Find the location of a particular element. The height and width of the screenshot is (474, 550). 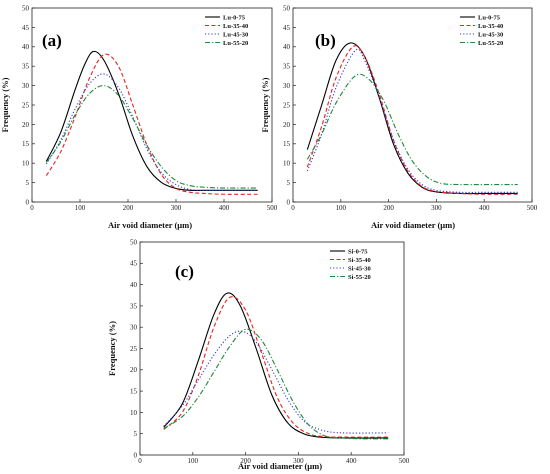

panel-label: (b) is located at coordinates (325, 40).